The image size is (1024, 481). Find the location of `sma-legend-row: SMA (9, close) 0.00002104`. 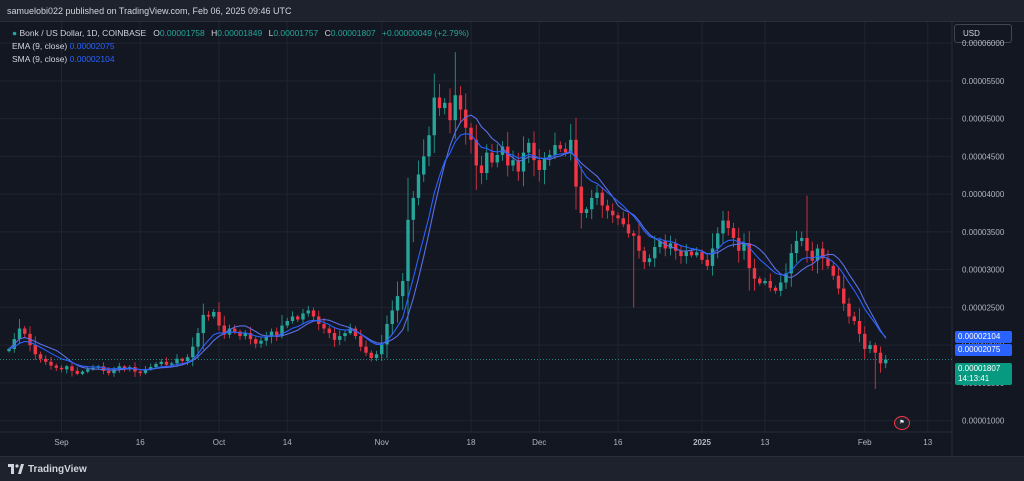

sma-legend-row: SMA (9, close) 0.00002104 is located at coordinates (242, 59).